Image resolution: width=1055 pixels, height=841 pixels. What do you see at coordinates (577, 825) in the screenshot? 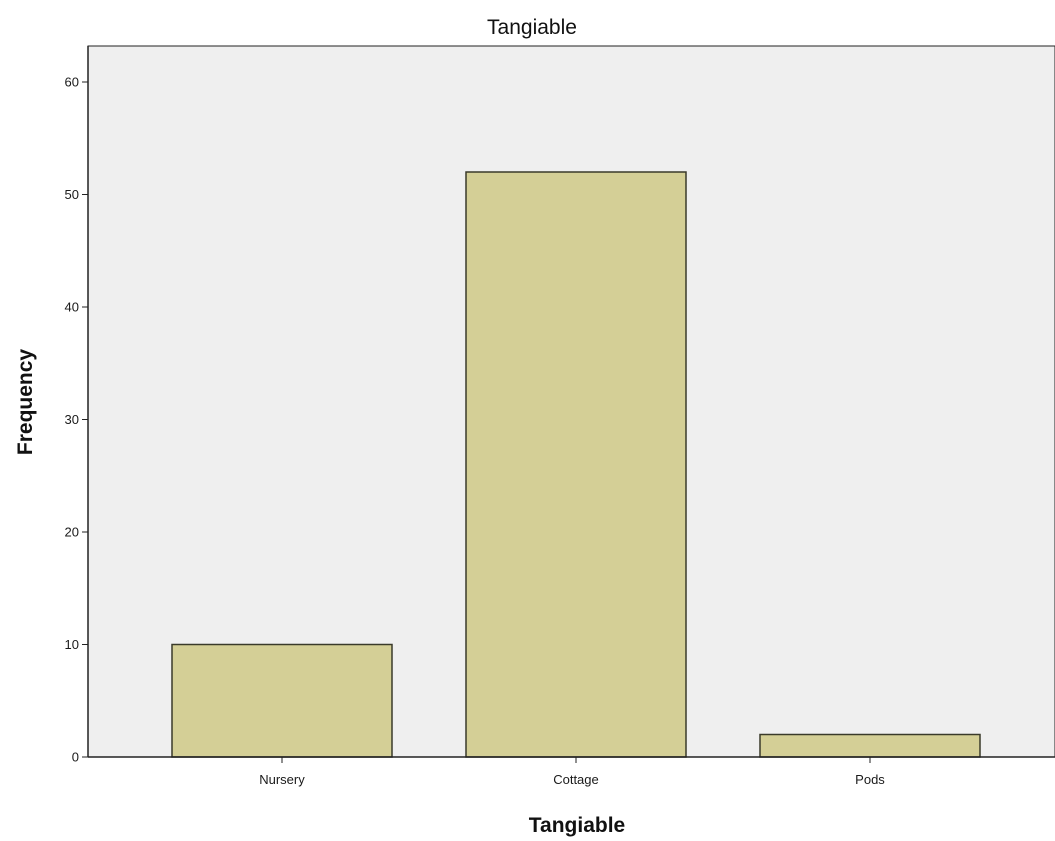
I see `x-axis-title: Tangiable` at bounding box center [577, 825].